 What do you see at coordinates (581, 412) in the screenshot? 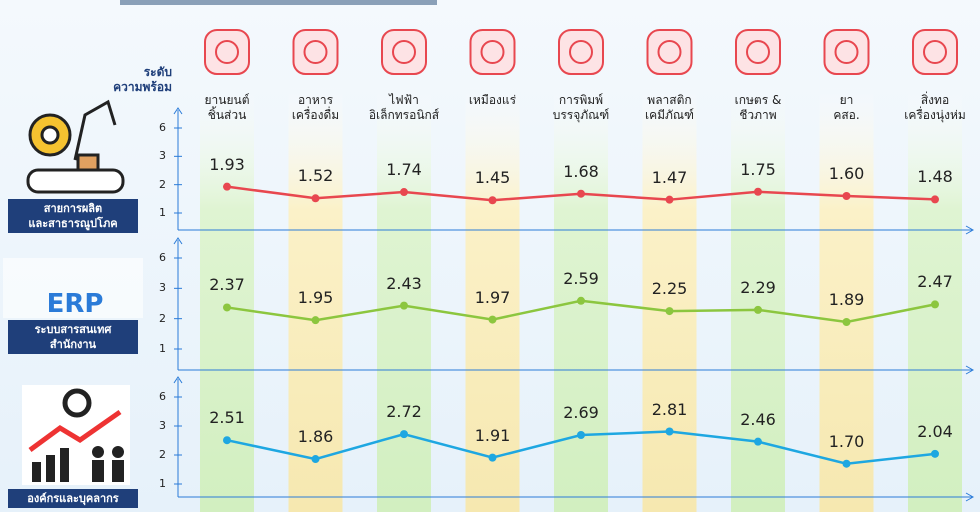
I see `data-label: 2.69` at bounding box center [581, 412].